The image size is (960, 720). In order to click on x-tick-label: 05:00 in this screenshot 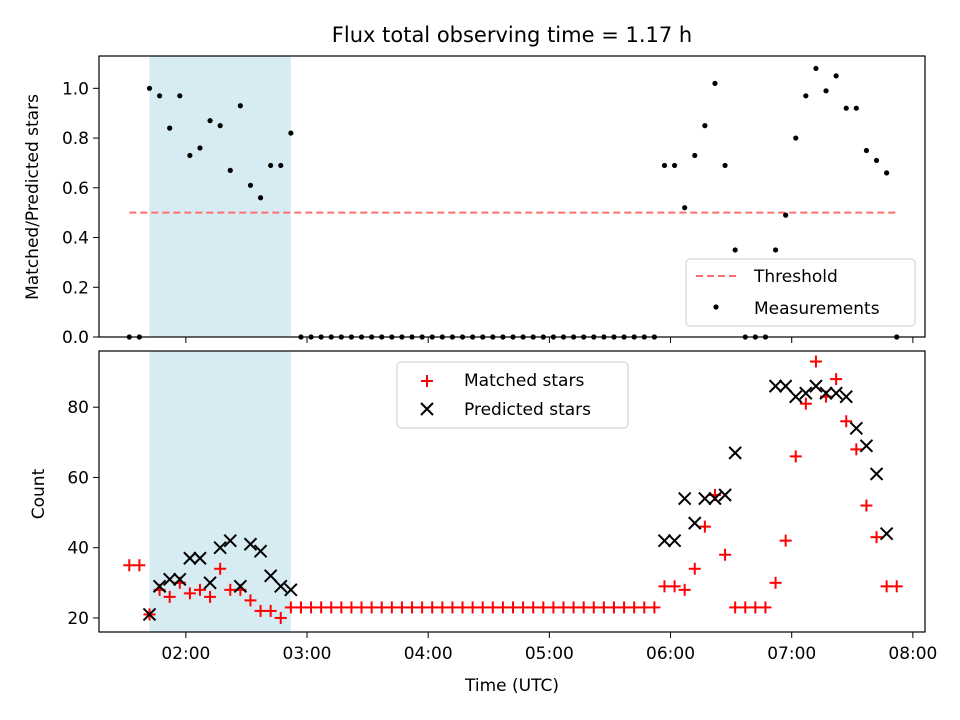, I will do `click(549, 654)`.